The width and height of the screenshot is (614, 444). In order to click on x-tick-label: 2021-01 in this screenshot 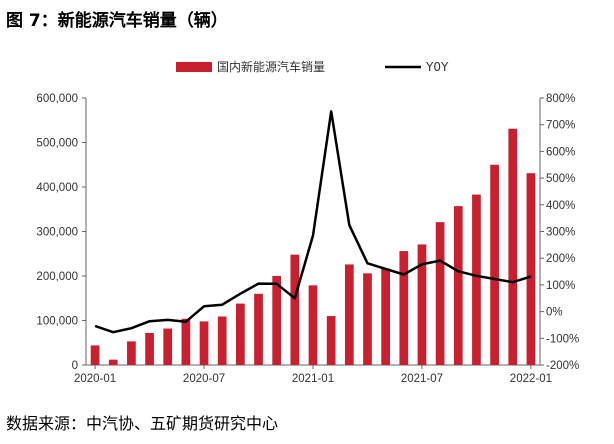, I will do `click(313, 379)`.